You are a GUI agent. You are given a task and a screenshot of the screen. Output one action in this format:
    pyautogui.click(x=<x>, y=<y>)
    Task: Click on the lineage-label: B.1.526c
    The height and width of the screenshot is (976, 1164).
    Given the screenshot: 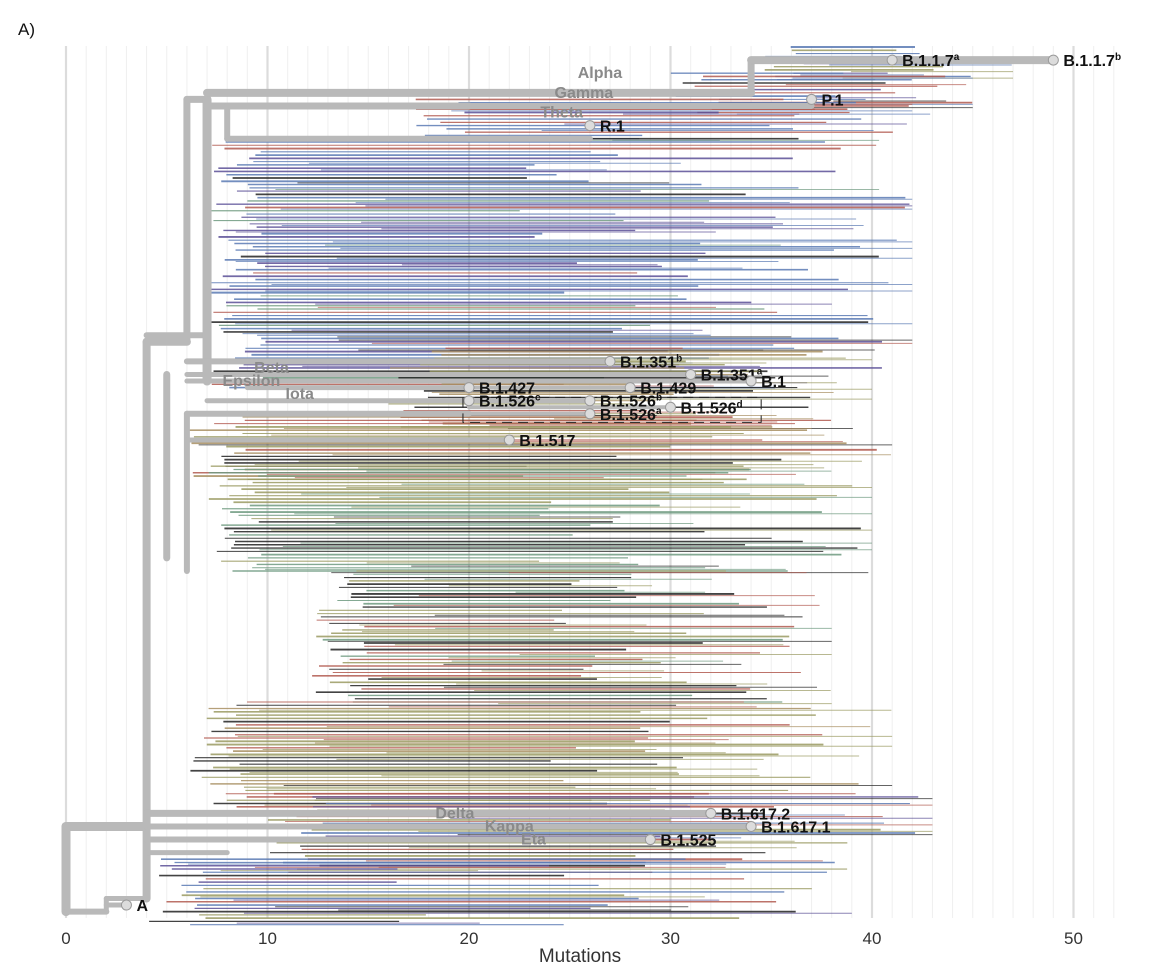 What is the action you would take?
    pyautogui.click(x=510, y=402)
    